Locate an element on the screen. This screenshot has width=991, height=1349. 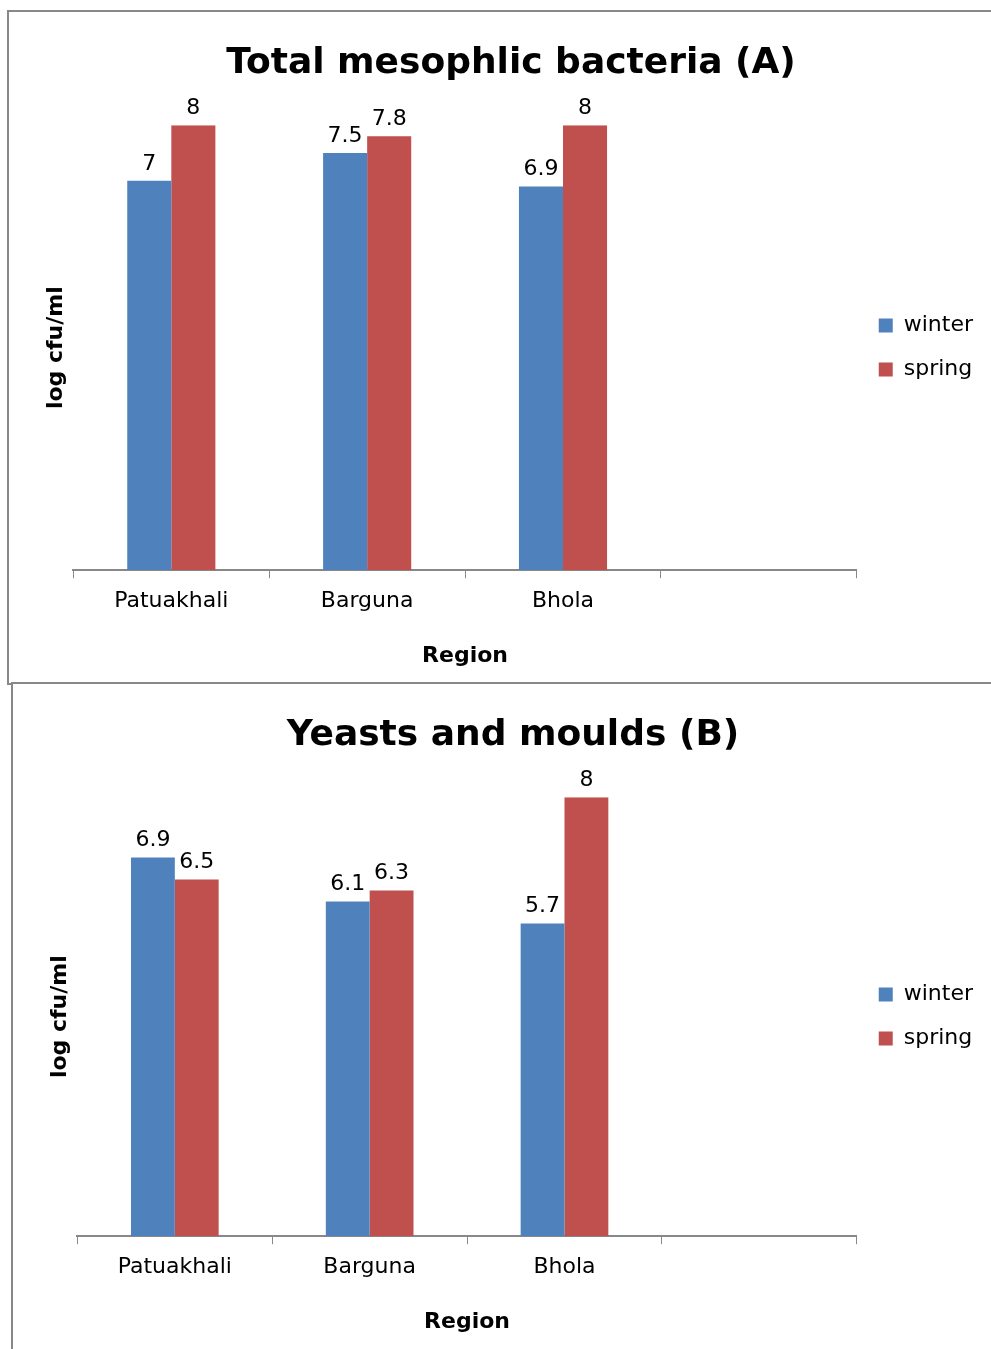
chart-title: Total mesophlic bacteria (A) is located at coordinates (511, 60).